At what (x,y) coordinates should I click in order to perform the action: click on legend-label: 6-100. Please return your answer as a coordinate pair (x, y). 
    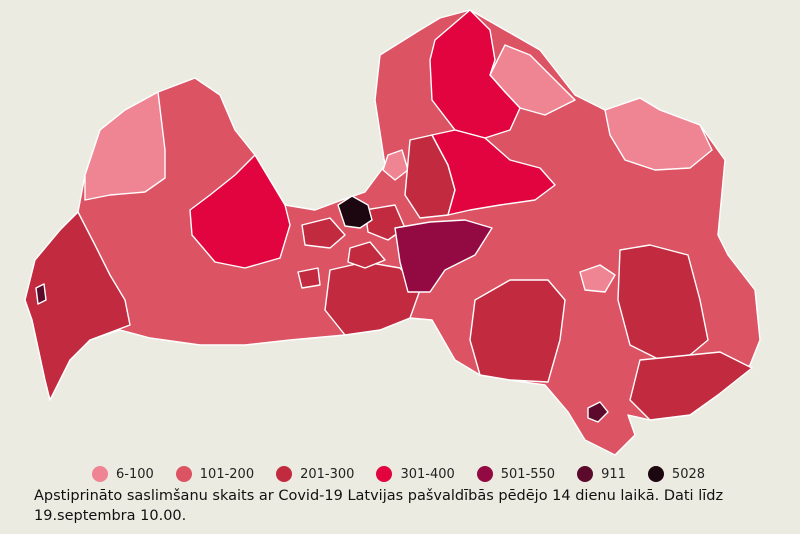
    Looking at the image, I should click on (135, 474).